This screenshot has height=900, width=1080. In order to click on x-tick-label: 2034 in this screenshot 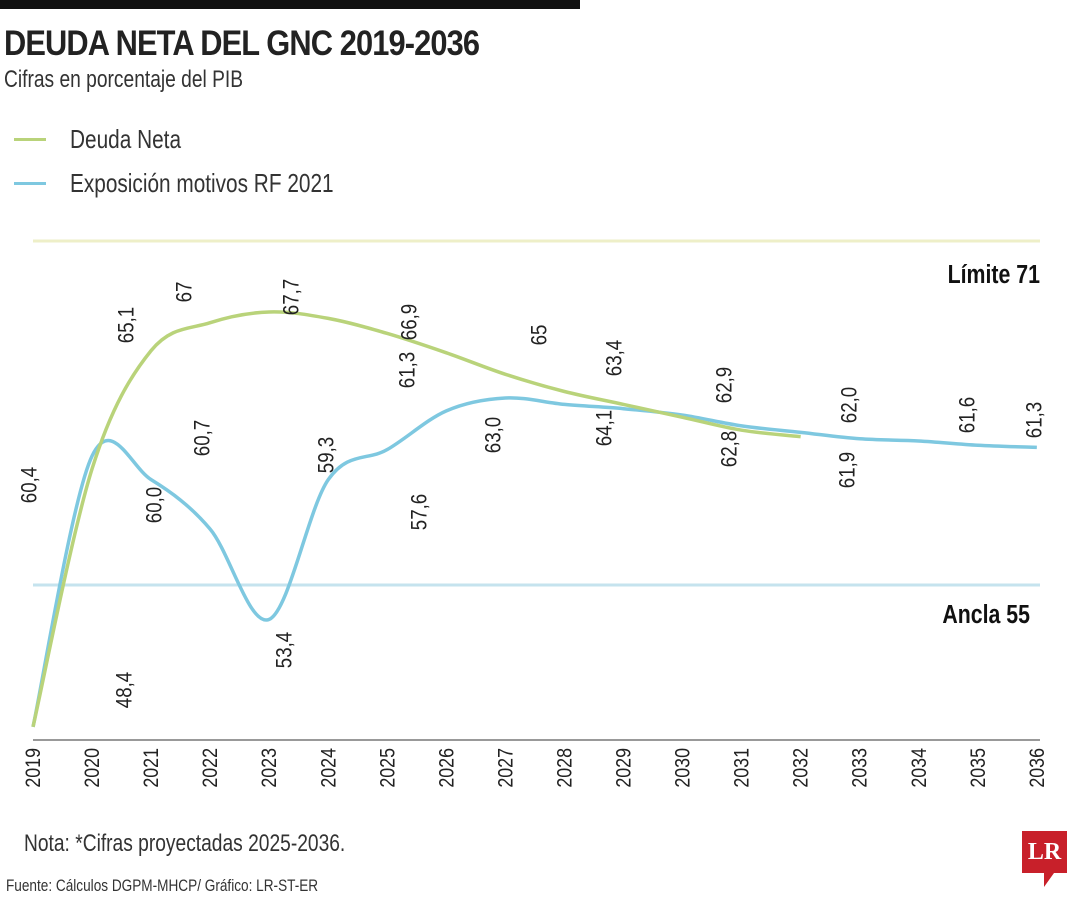, I will do `click(919, 768)`.